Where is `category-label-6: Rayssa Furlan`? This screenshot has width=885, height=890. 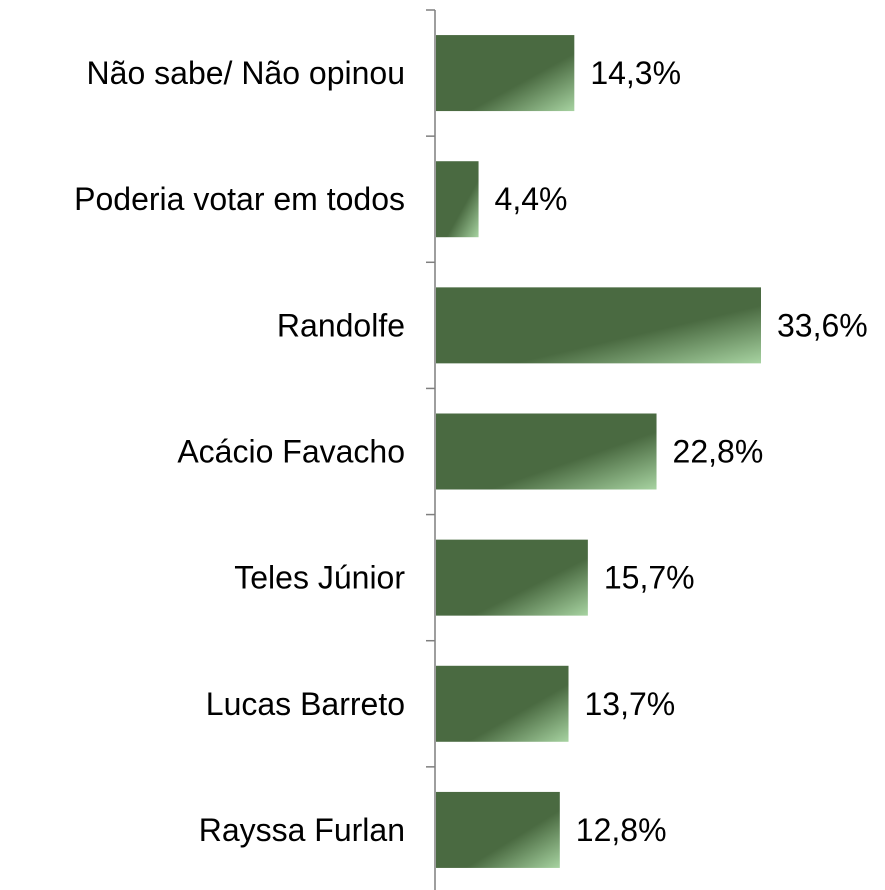
category-label-6: Rayssa Furlan is located at coordinates (302, 830).